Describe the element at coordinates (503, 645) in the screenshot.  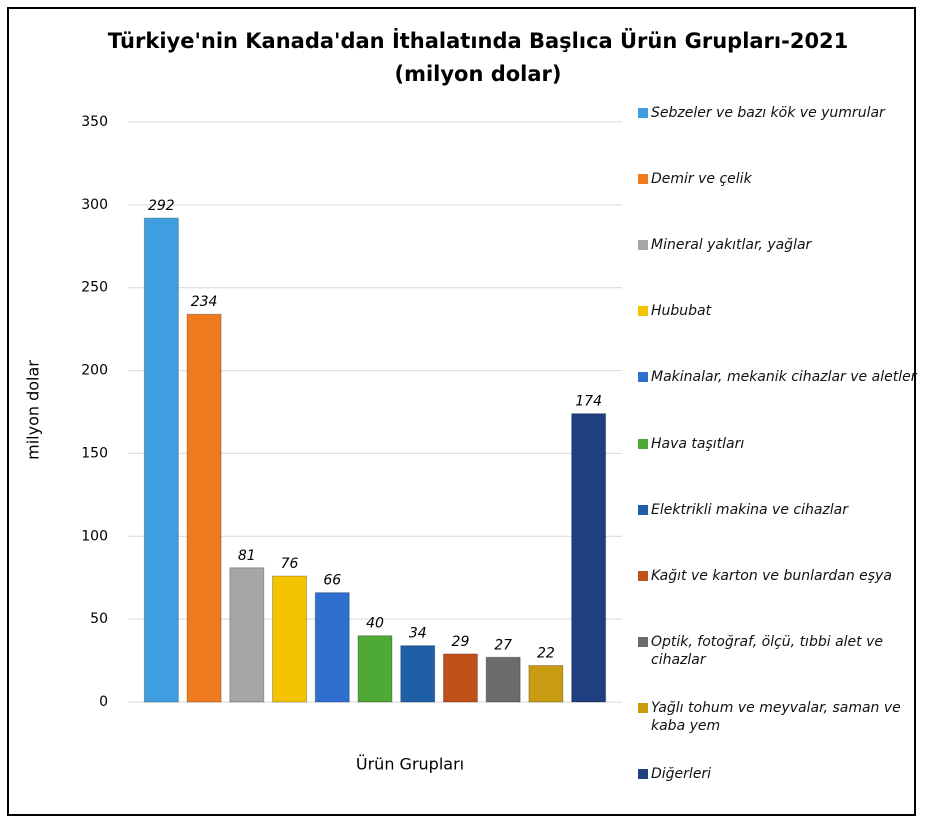
I see `data-label: 27` at that location.